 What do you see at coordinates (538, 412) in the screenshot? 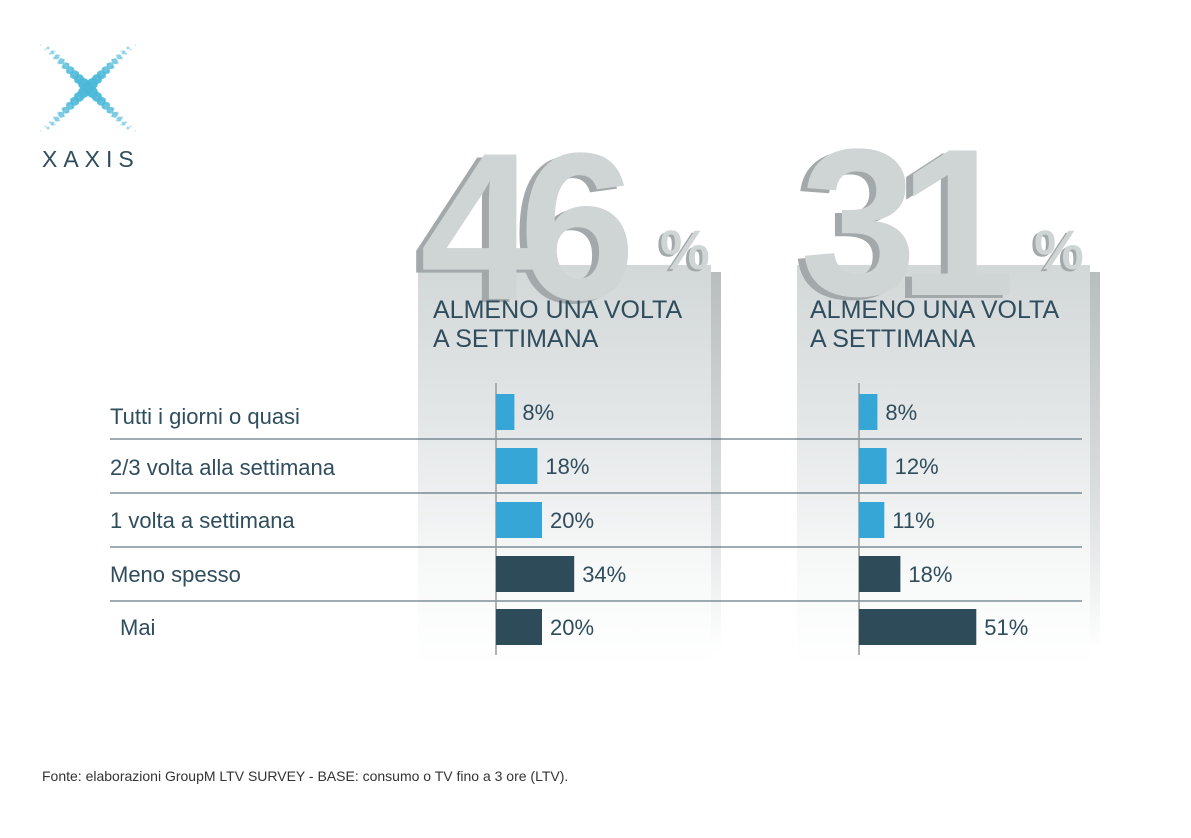
I see `data-label-1-1: 8%` at bounding box center [538, 412].